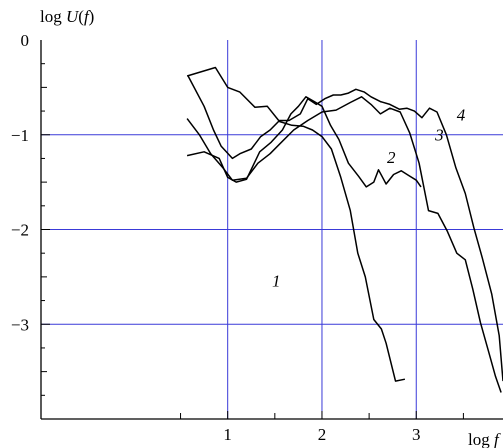  What do you see at coordinates (20, 135) in the screenshot?
I see `y-tick-label: −1` at bounding box center [20, 135].